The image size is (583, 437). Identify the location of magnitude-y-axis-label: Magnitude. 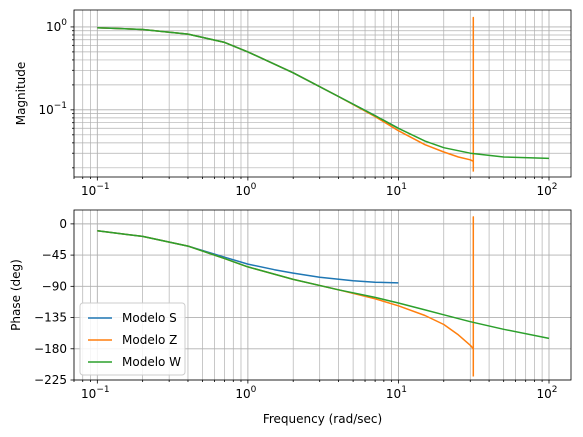
(21, 94).